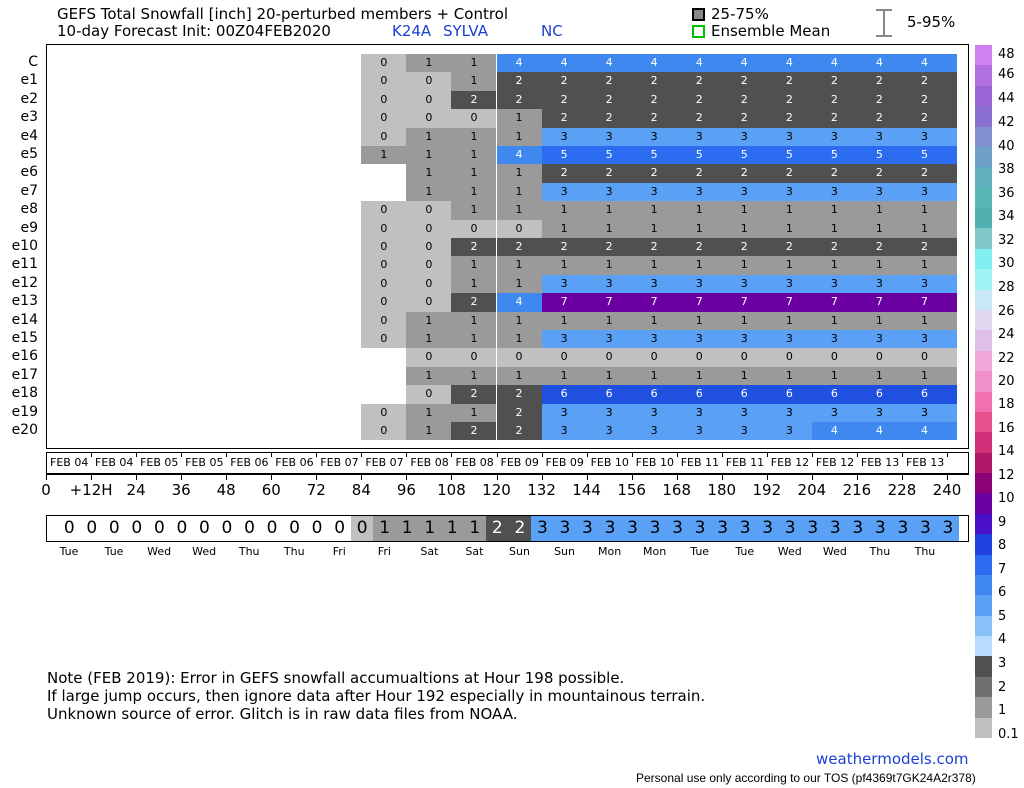  What do you see at coordinates (880, 551) in the screenshot?
I see `day-tick-label: Thu` at bounding box center [880, 551].